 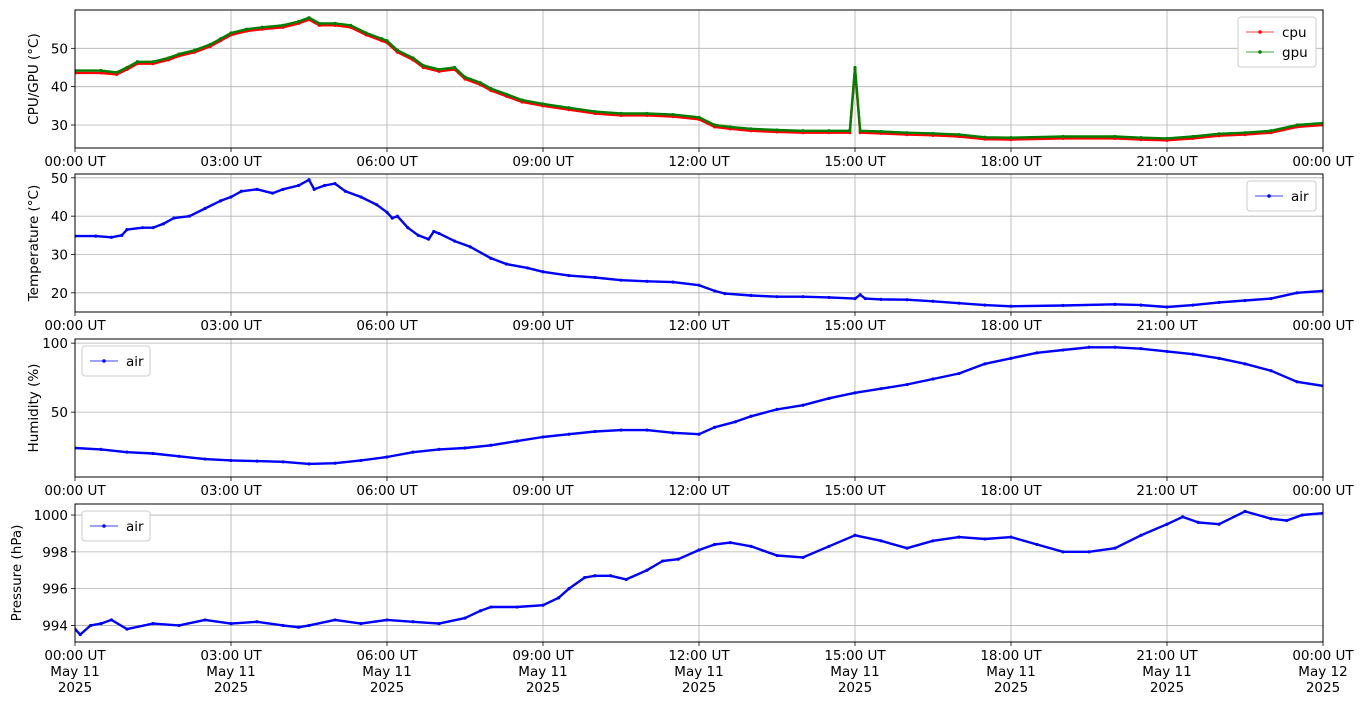 I want to click on legend-label-gpu: gpu, so click(x=1295, y=53).